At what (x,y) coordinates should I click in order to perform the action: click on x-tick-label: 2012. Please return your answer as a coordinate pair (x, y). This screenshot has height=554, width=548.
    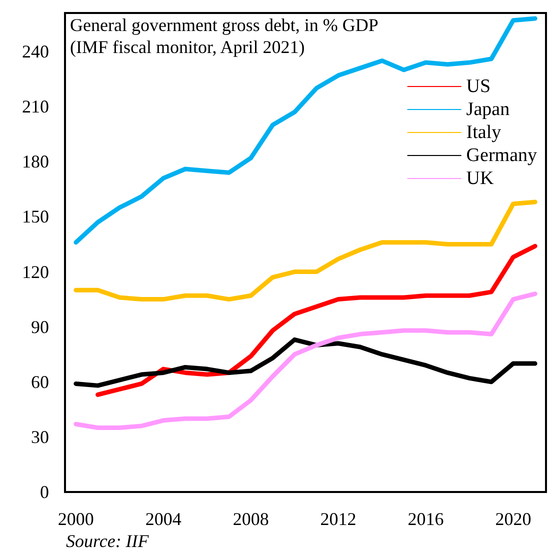
    Looking at the image, I should click on (338, 519).